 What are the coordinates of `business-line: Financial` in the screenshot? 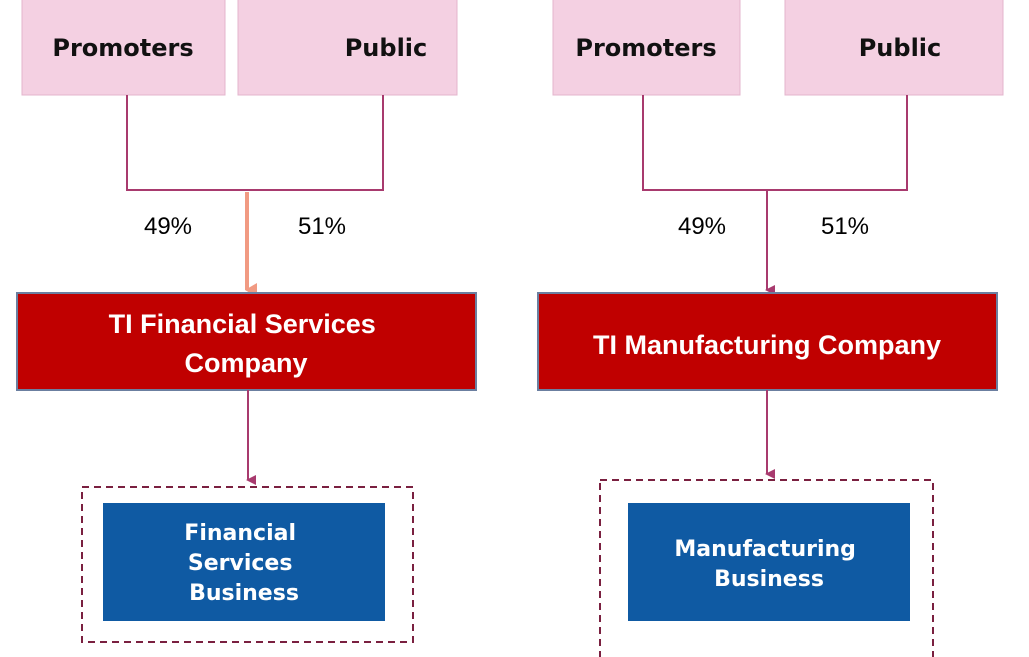 It's located at (240, 533).